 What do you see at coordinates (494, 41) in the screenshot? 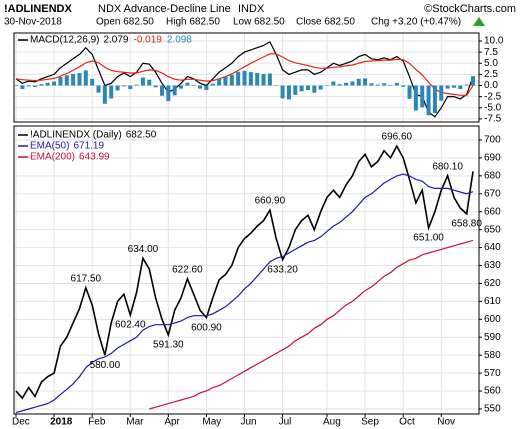
I see `y-tick-label: 10.0` at bounding box center [494, 41].